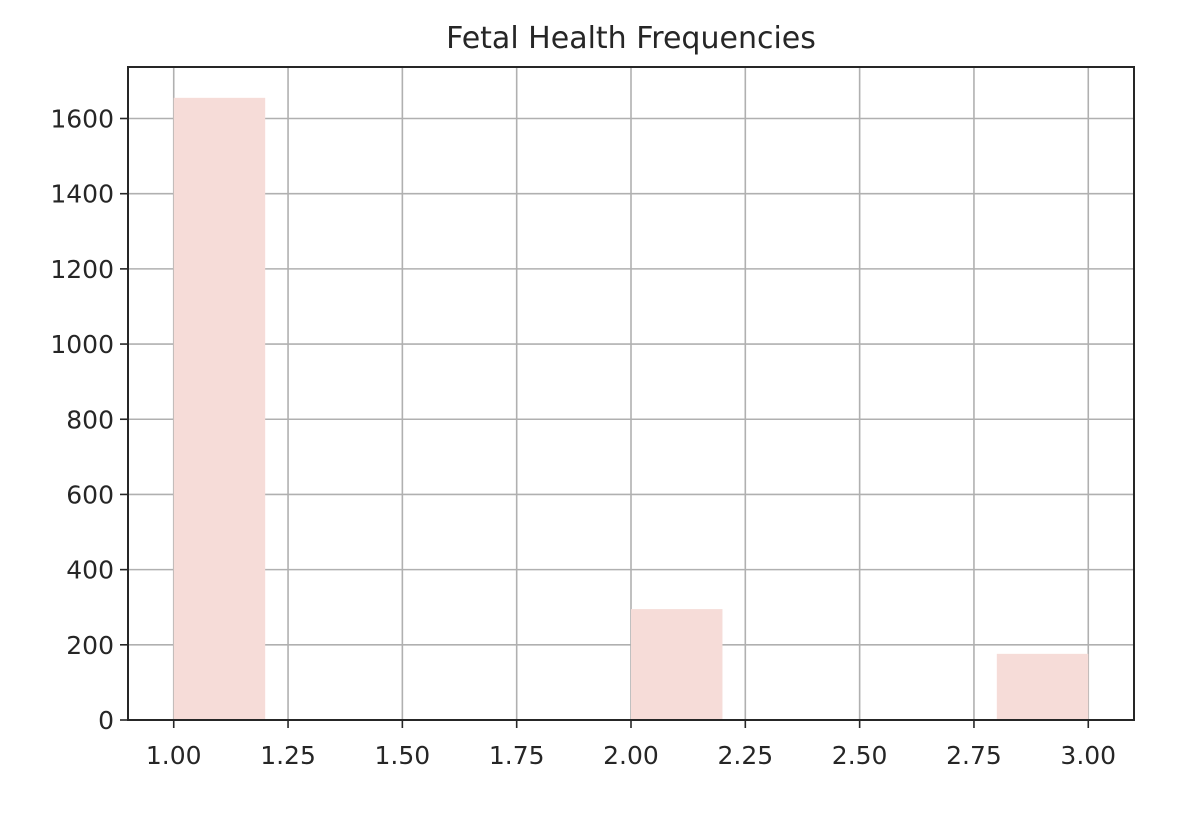 Image resolution: width=1193 pixels, height=817 pixels. What do you see at coordinates (82, 194) in the screenshot?
I see `y-tick-label: 1400` at bounding box center [82, 194].